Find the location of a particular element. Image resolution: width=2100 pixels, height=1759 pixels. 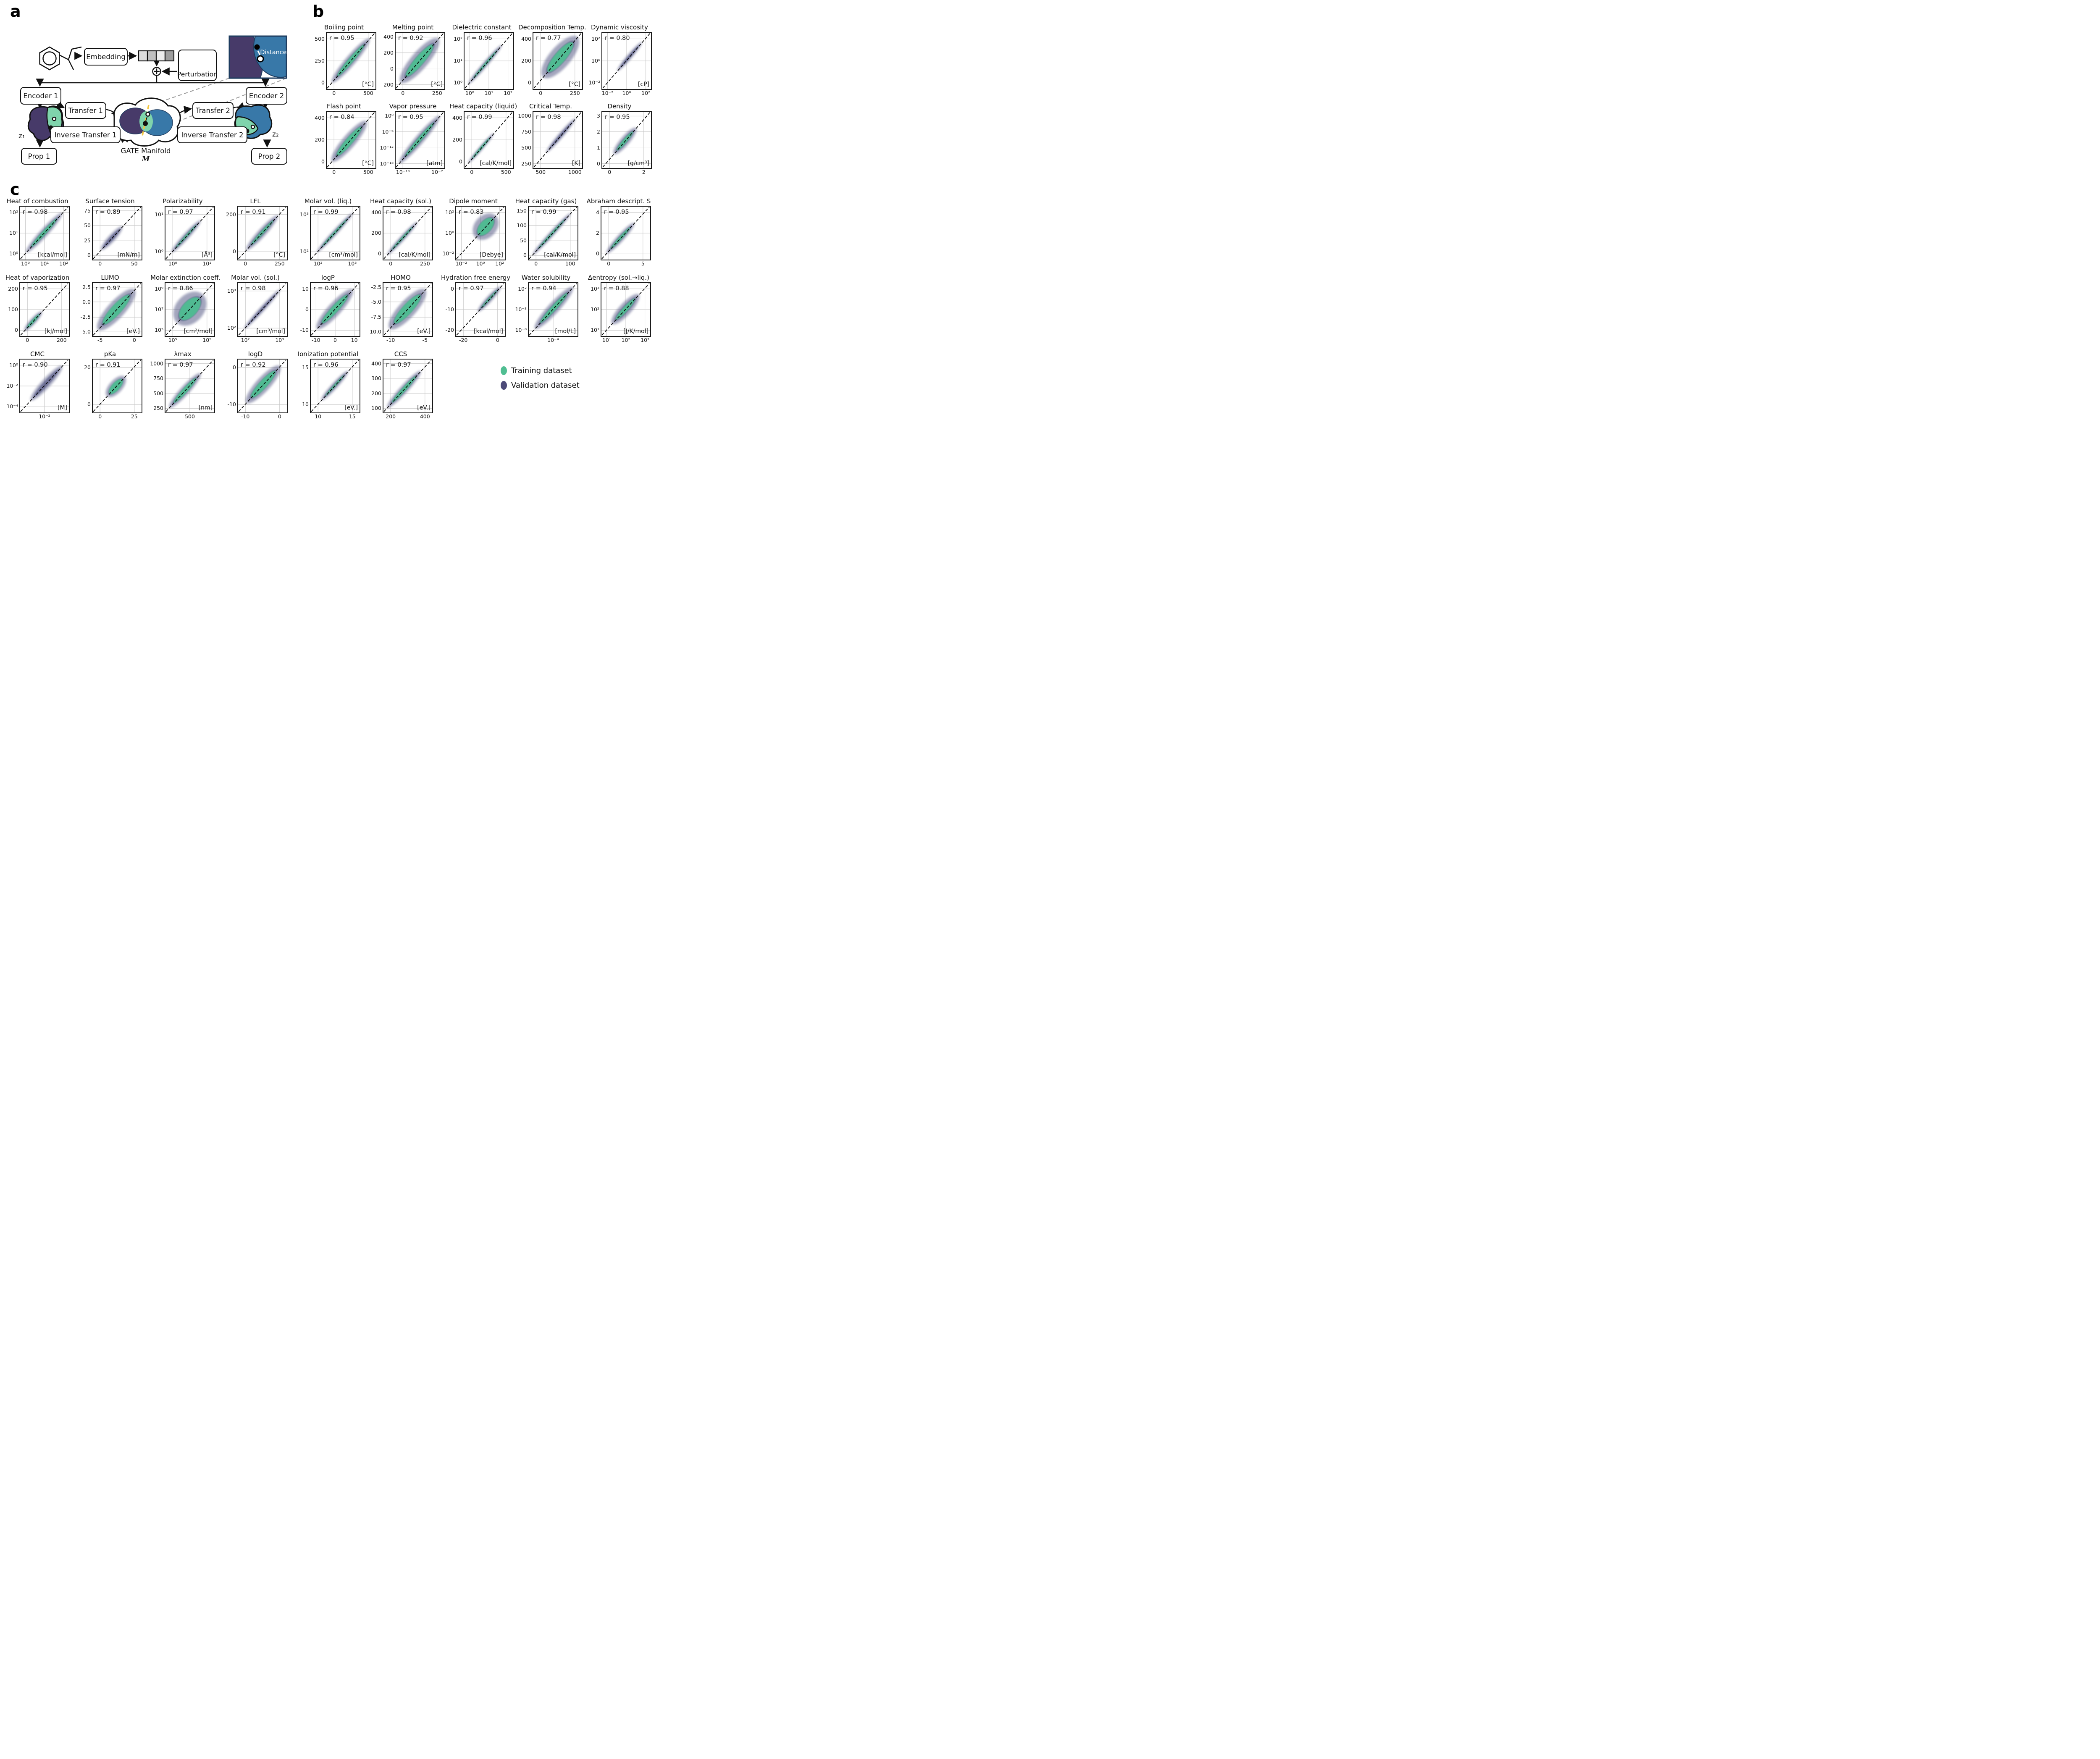

y-tick-label: 400 is located at coordinates (457, 117).